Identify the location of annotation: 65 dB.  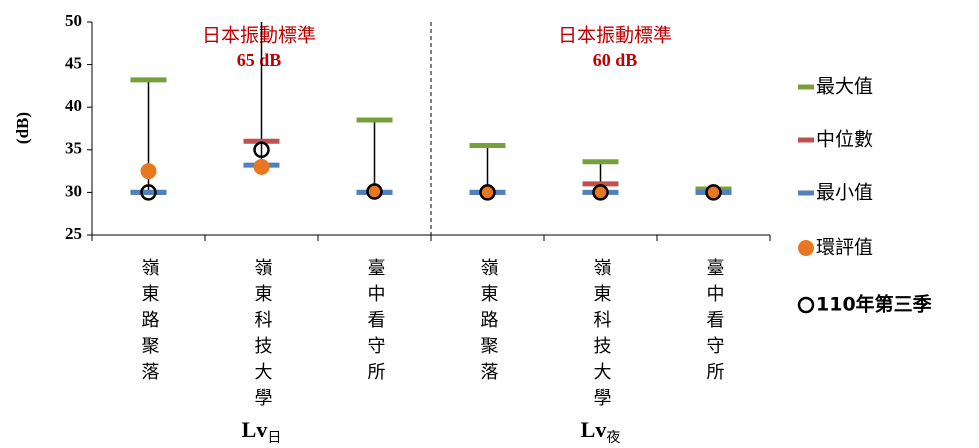
(259, 60).